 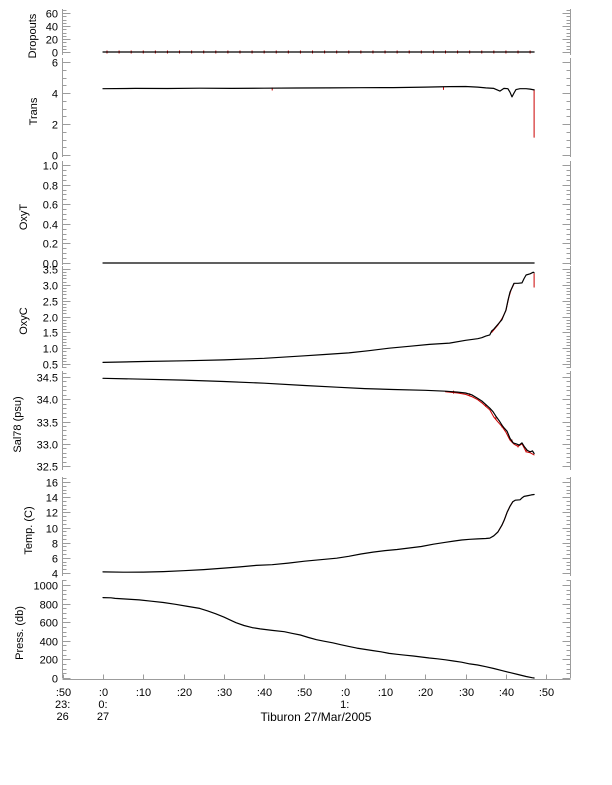 I want to click on trace-sal-line, so click(x=318, y=416).